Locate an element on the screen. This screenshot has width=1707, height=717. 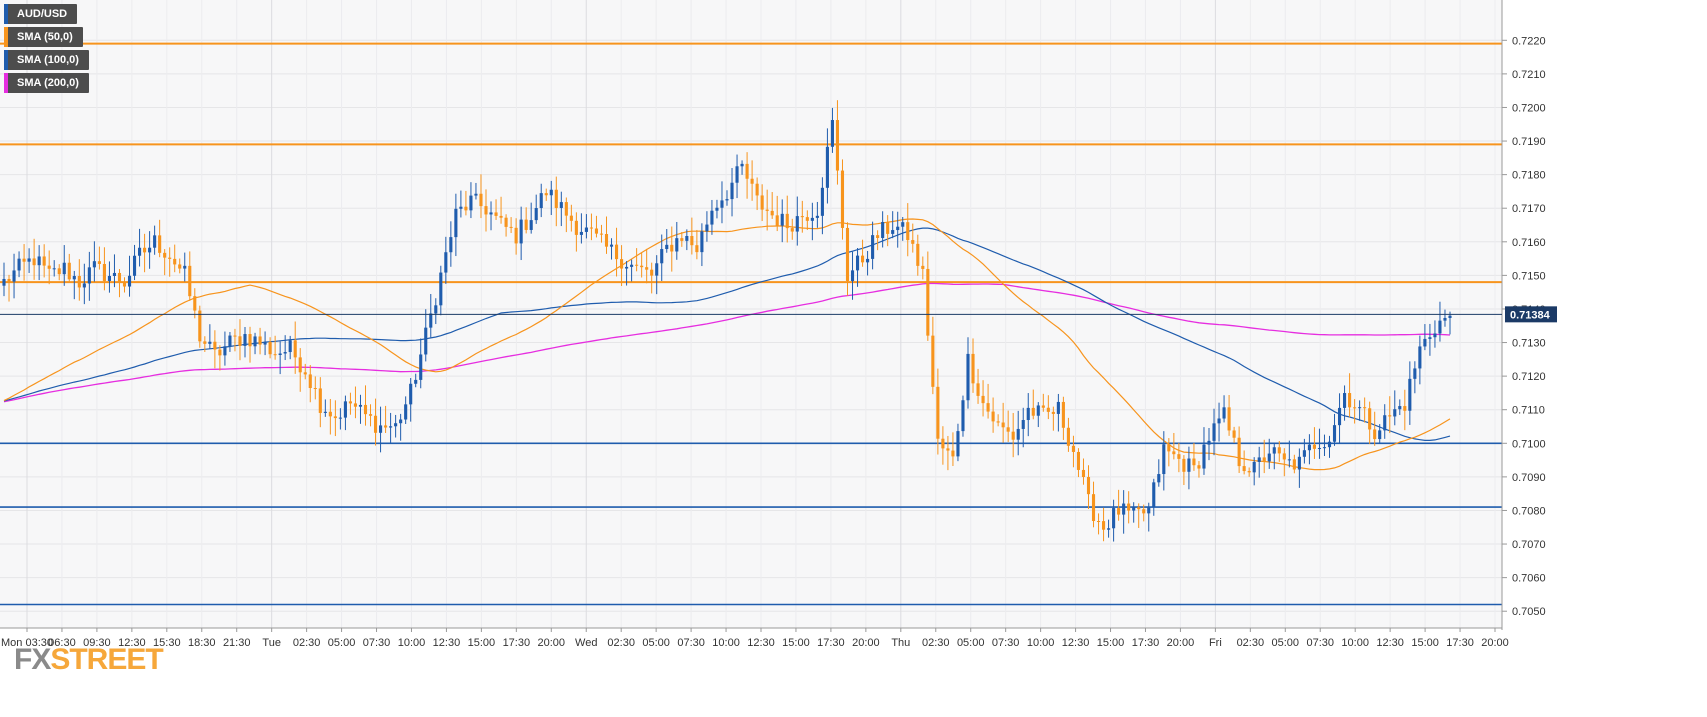
last-price-label: 0.71384 is located at coordinates (1530, 315).